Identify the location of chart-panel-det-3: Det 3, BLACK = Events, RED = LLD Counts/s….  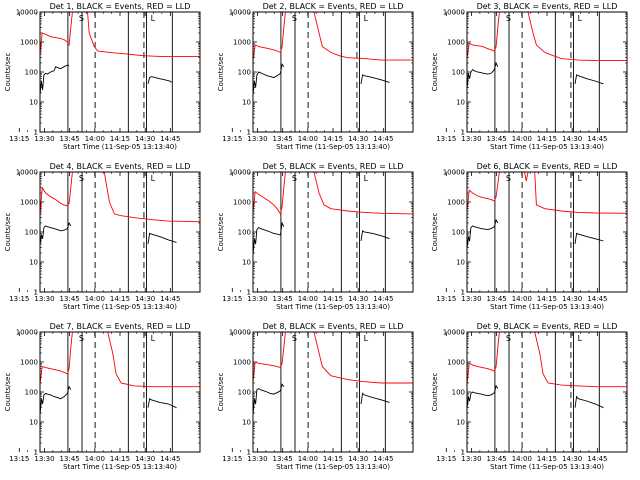
(529, 76).